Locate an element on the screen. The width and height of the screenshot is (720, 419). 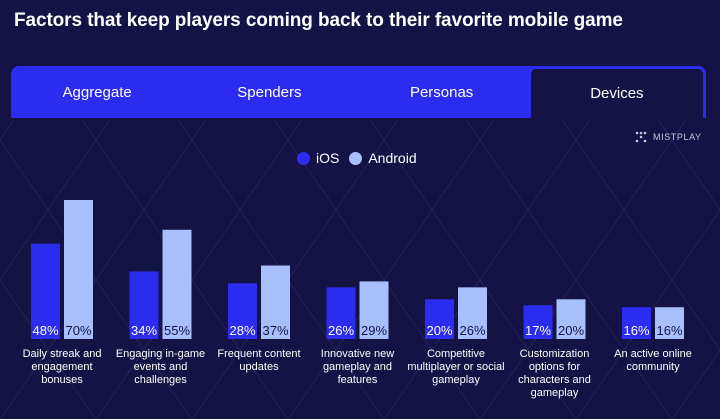
category-label-0: Daily streak and engagement bonuses is located at coordinates (62, 367).